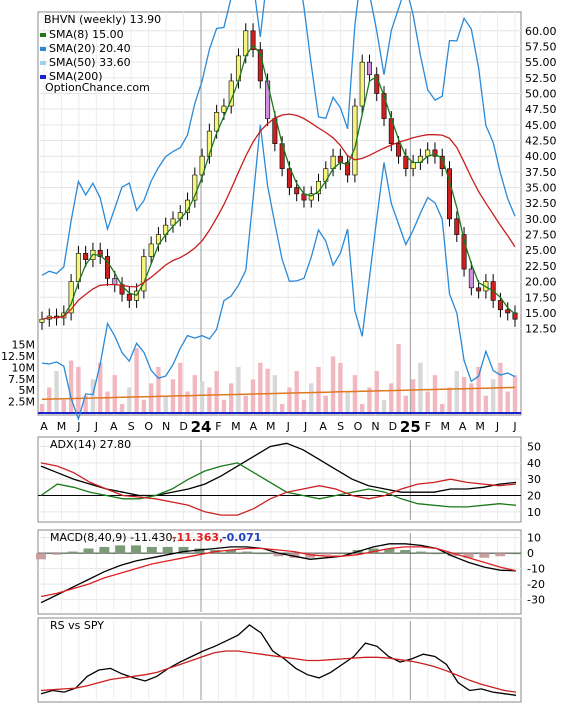 The height and width of the screenshot is (706, 566). What do you see at coordinates (410, 427) in the screenshot?
I see `x-tick-label: 25` at bounding box center [410, 427].